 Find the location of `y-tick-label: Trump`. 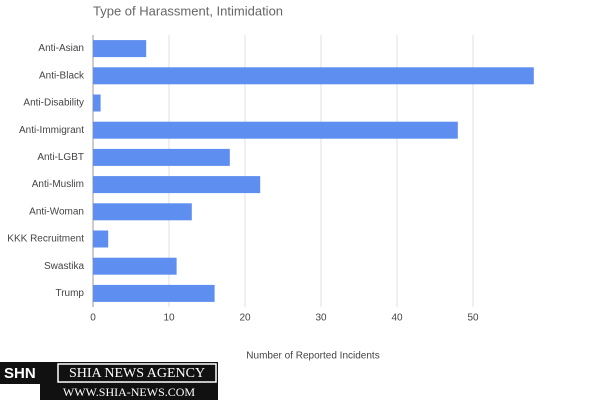

y-tick-label: Trump is located at coordinates (69, 293).